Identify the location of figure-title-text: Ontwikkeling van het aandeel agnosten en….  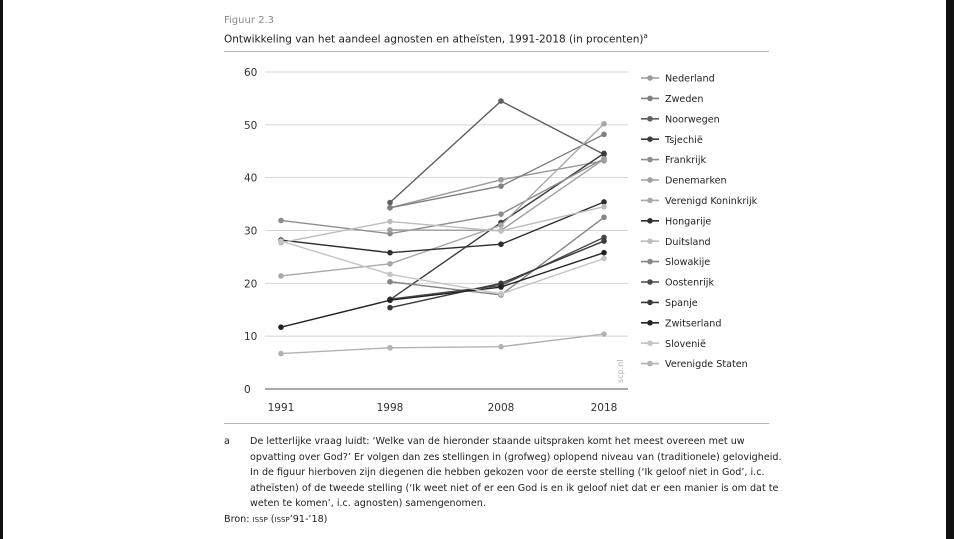
(434, 39).